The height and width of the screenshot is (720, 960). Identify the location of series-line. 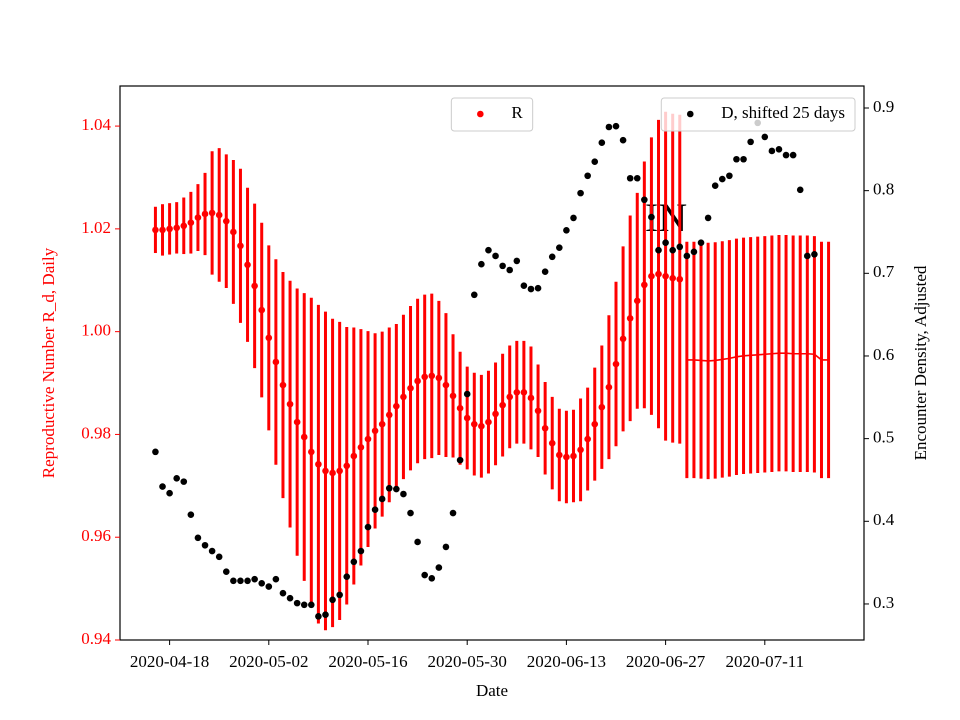
(757, 357).